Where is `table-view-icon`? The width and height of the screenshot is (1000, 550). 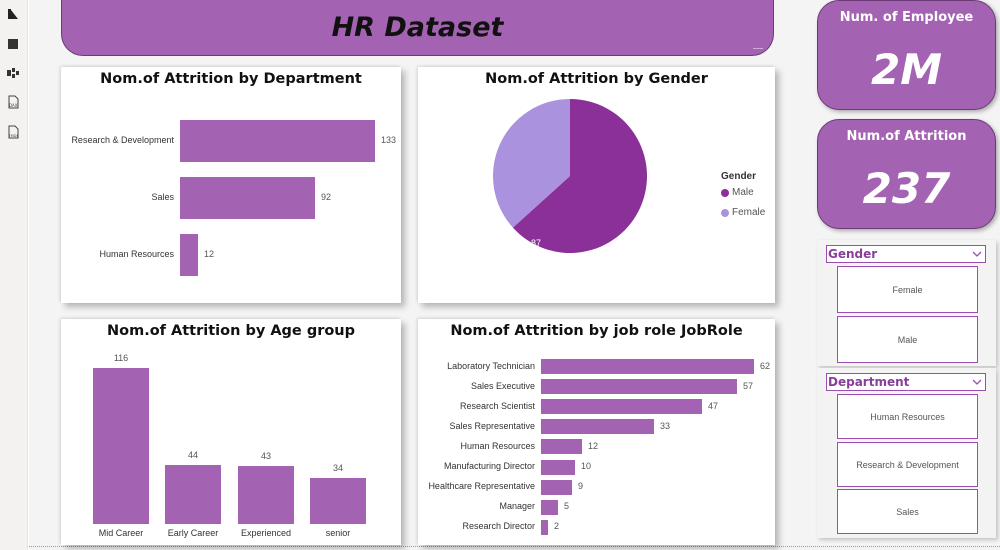 table-view-icon is located at coordinates (13, 44).